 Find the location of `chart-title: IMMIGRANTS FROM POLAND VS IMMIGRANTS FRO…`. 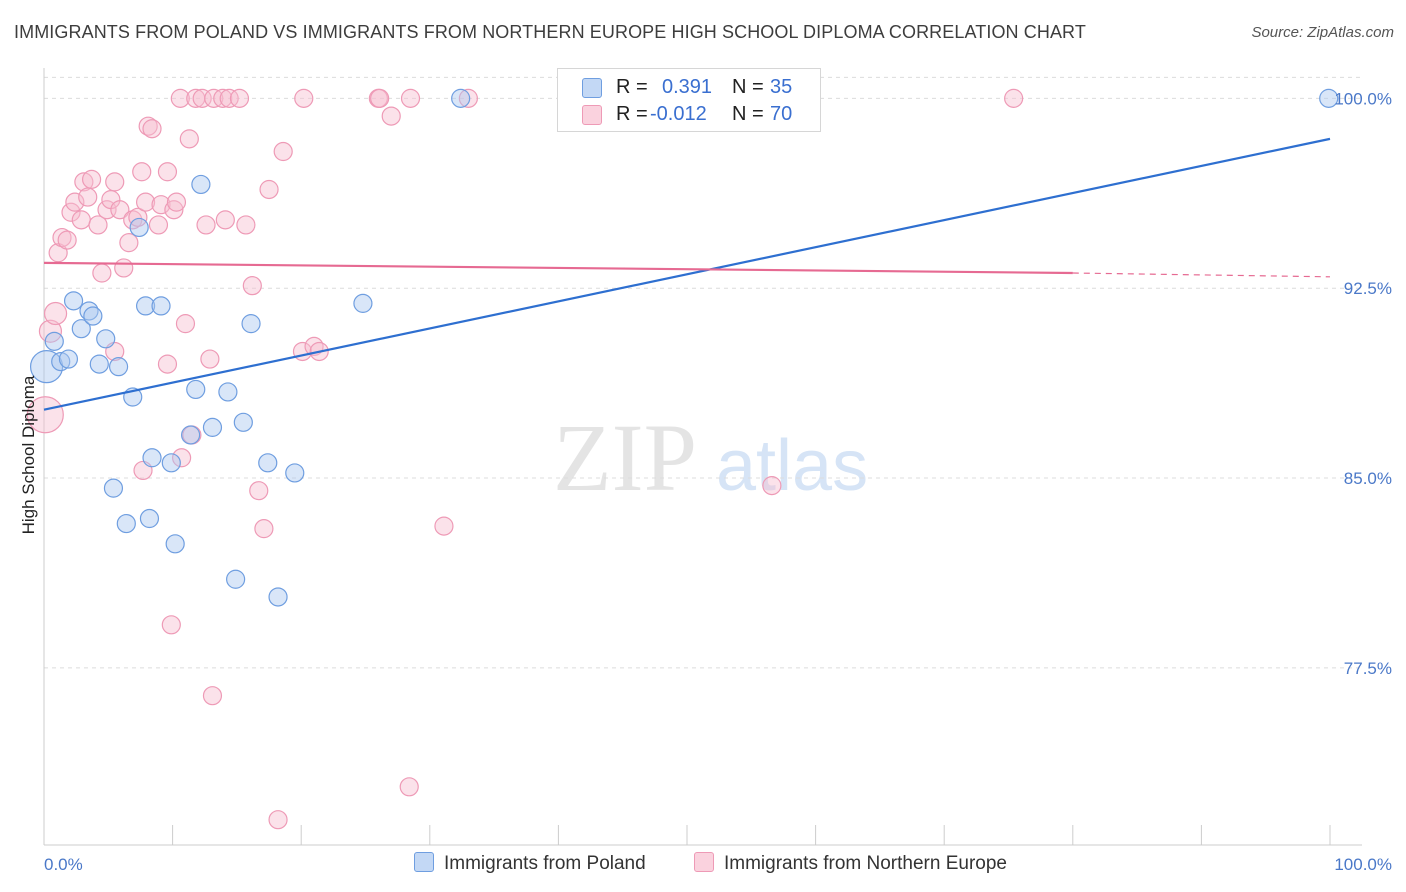

chart-title: IMMIGRANTS FROM POLAND VS IMMIGRANTS FRO… is located at coordinates (550, 32).